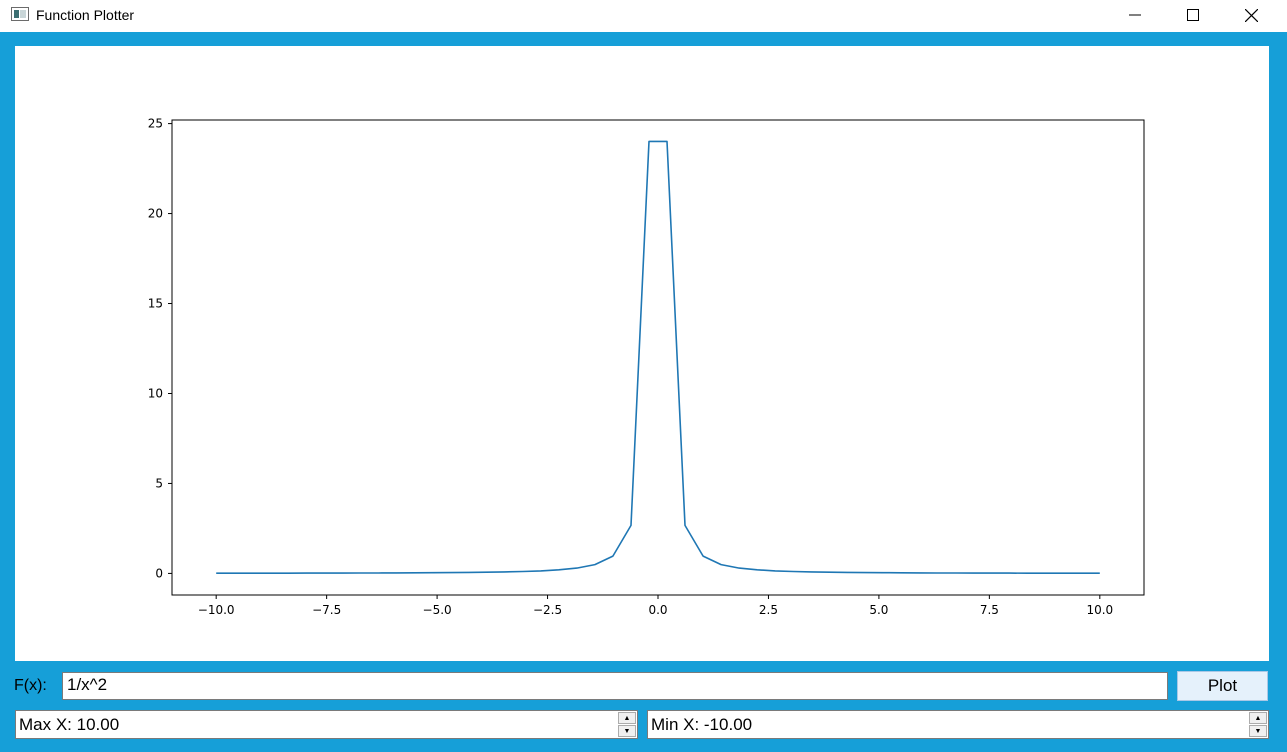  I want to click on window-title: Function Plotter, so click(85, 15).